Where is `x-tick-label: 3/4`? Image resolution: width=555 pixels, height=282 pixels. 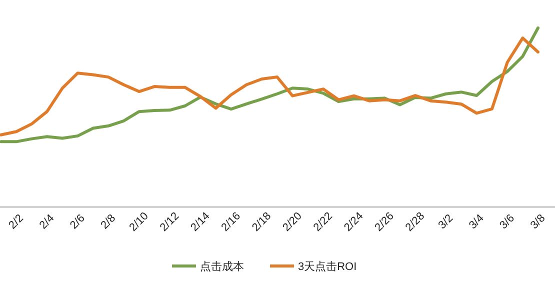 x-tick-label: 3/4 is located at coordinates (476, 222).